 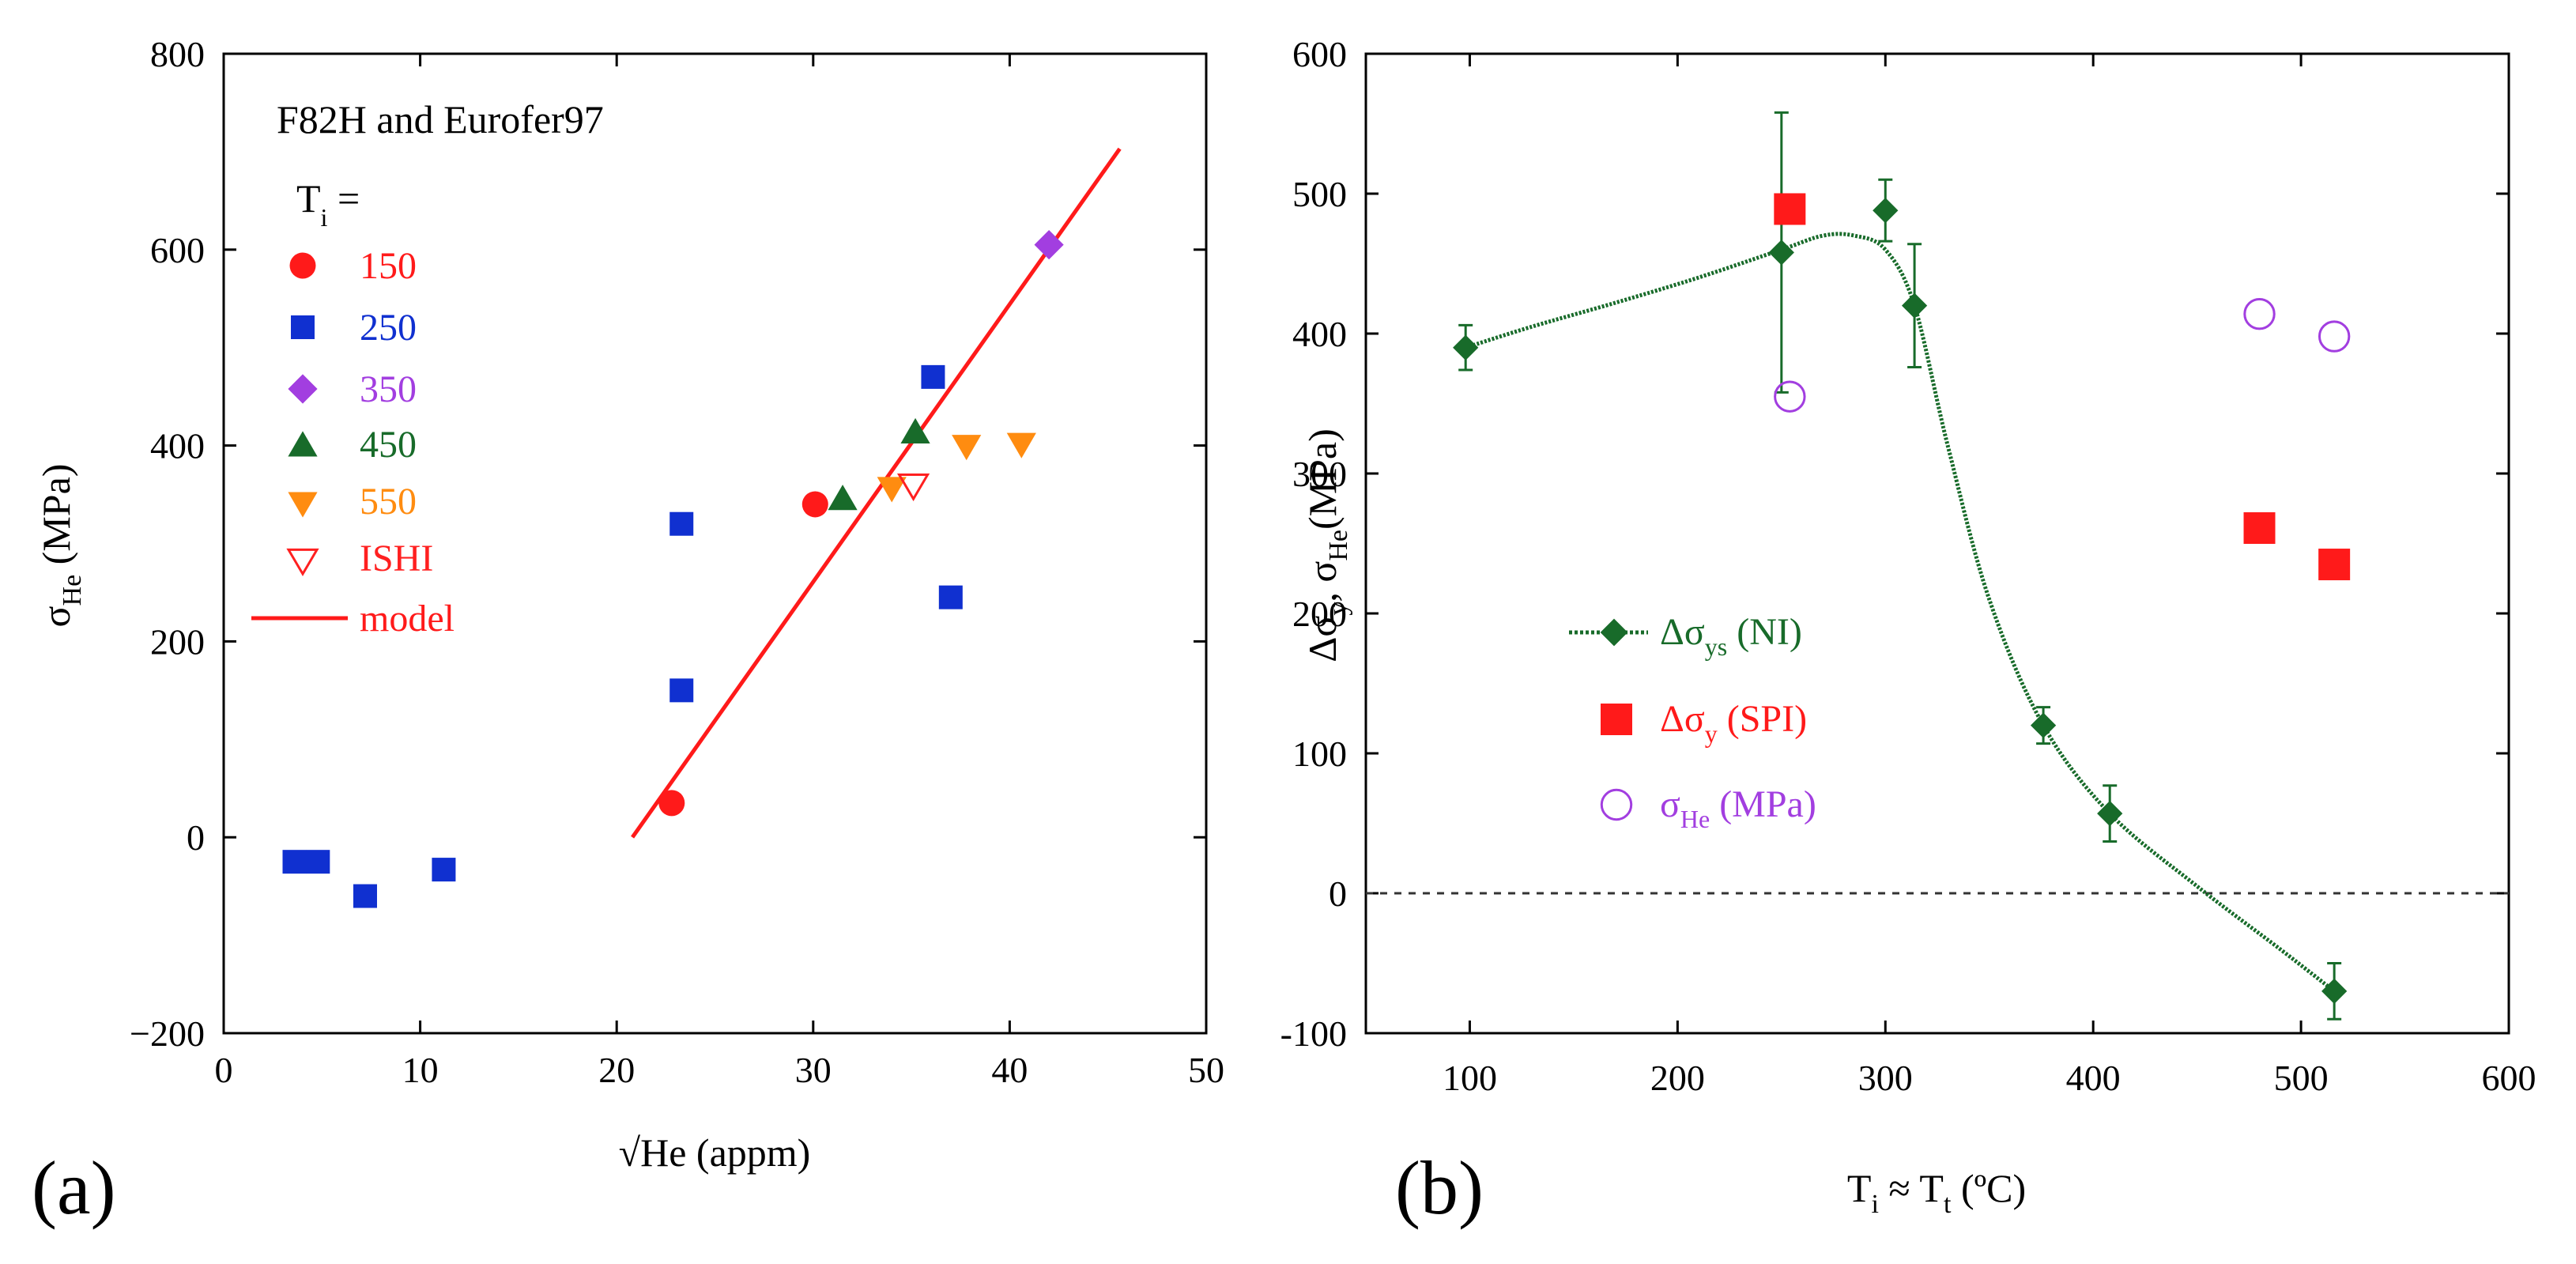 What do you see at coordinates (1731, 636) in the screenshot?
I see `legend-label-ni: Δσys (NI)` at bounding box center [1731, 636].